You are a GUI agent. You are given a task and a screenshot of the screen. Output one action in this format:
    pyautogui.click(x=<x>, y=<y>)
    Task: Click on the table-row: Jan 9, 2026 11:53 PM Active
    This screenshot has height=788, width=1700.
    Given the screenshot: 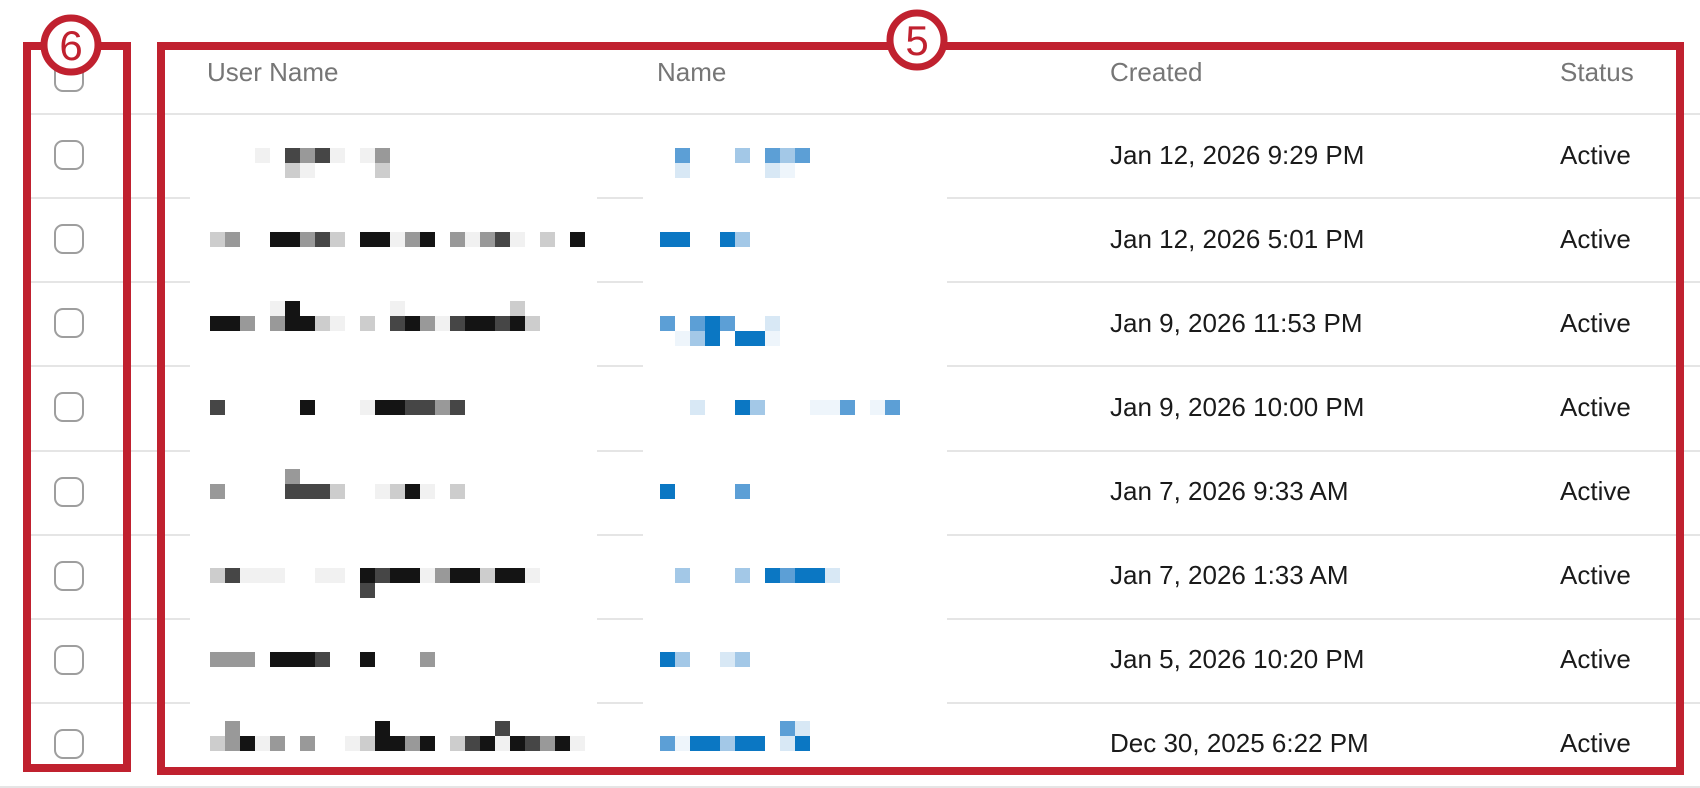 What is the action you would take?
    pyautogui.click(x=850, y=323)
    